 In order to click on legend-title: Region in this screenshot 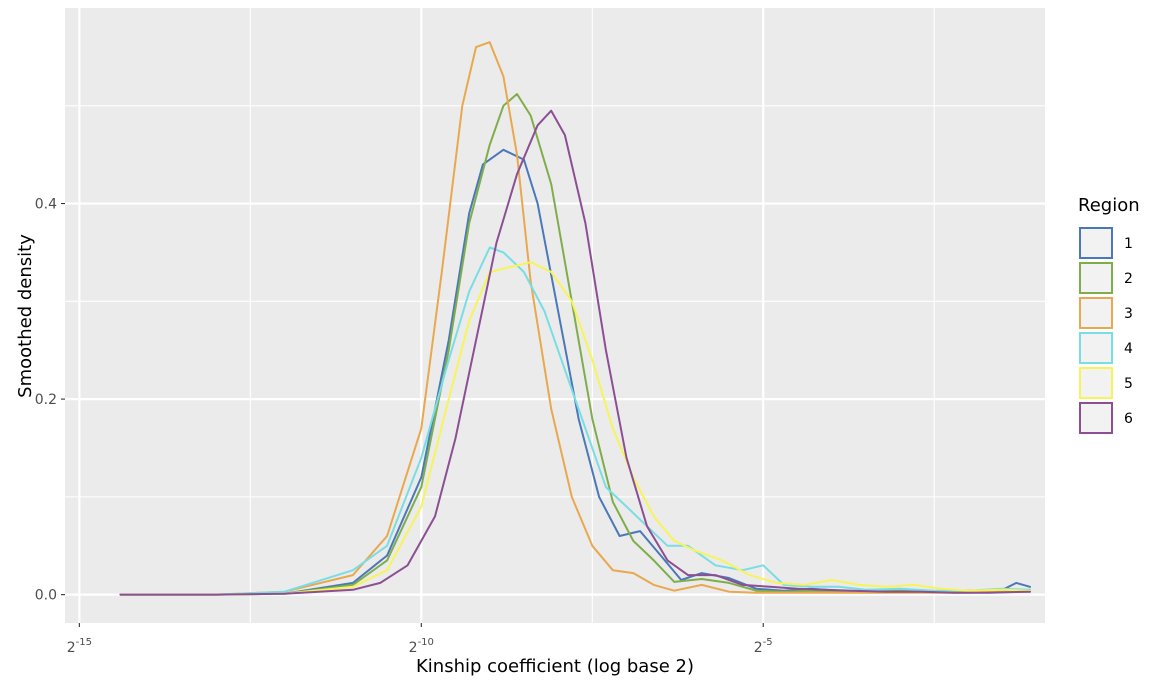, I will do `click(1109, 205)`.